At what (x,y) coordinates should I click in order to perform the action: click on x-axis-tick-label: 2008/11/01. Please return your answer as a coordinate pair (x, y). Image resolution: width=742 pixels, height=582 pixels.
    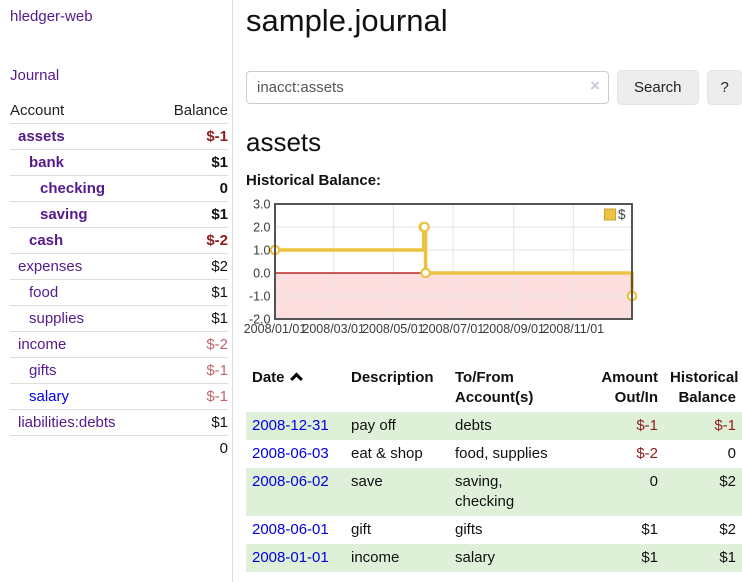
    Looking at the image, I should click on (573, 329).